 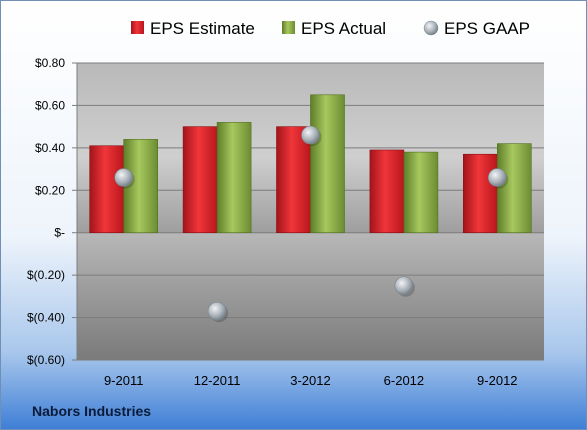 I want to click on legend-eps-estimate-label: EPS Estimate, so click(x=202, y=28).